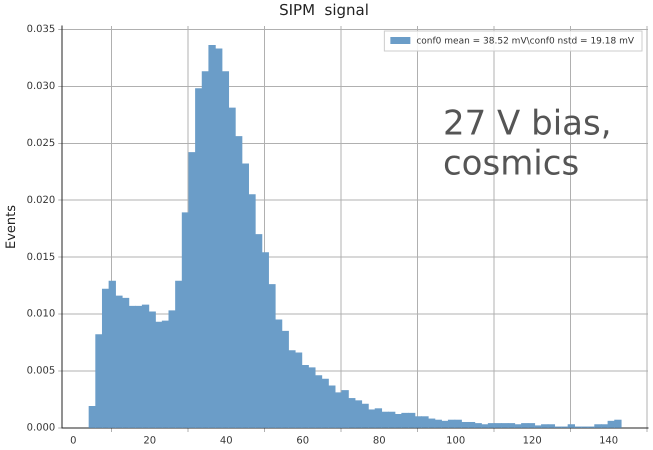 This screenshot has width=653, height=450. Describe the element at coordinates (456, 441) in the screenshot. I see `x-tick-label: 100` at that location.